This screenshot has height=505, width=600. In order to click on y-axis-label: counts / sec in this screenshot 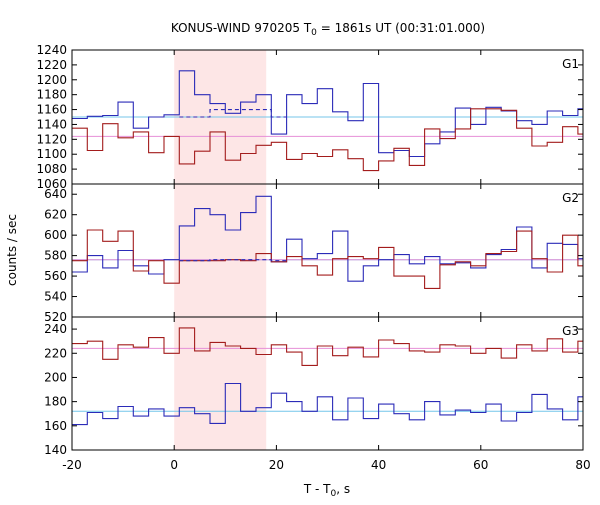, I will do `click(12, 250)`.